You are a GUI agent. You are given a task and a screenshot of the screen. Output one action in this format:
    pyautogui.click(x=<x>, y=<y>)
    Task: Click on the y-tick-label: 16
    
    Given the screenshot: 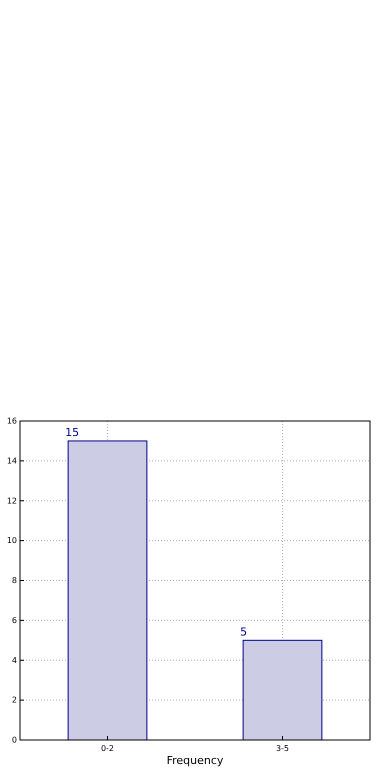 What is the action you would take?
    pyautogui.click(x=11, y=421)
    